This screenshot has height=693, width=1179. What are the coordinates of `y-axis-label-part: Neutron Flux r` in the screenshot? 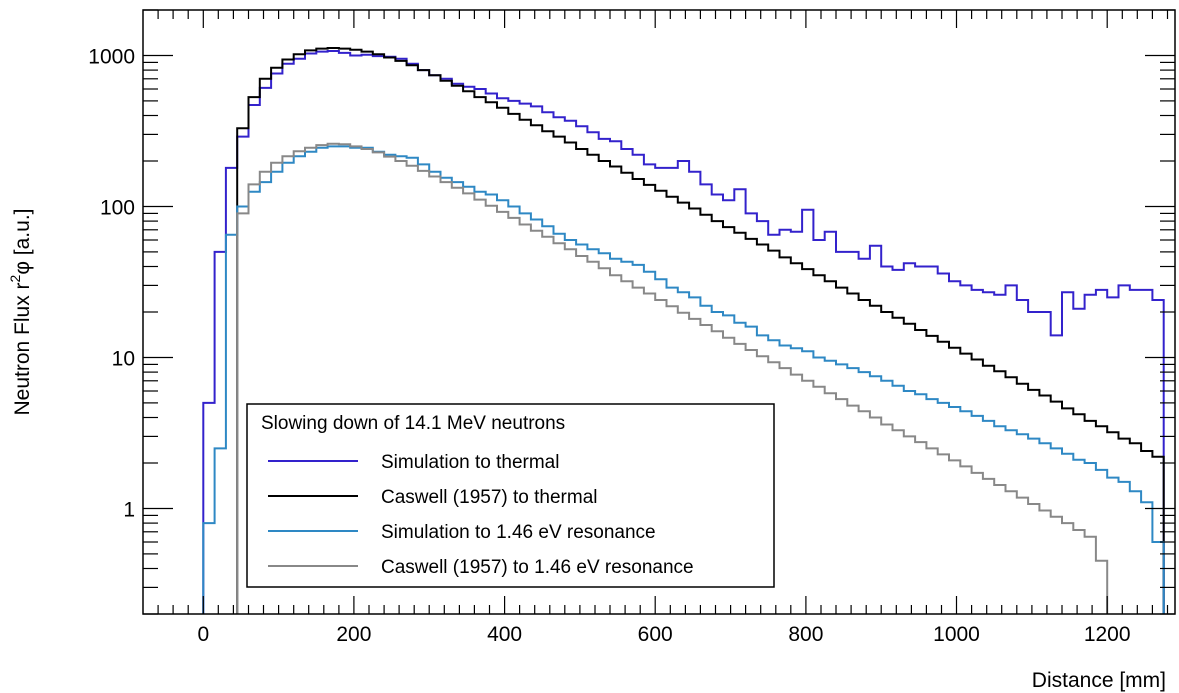 It's located at (22, 348).